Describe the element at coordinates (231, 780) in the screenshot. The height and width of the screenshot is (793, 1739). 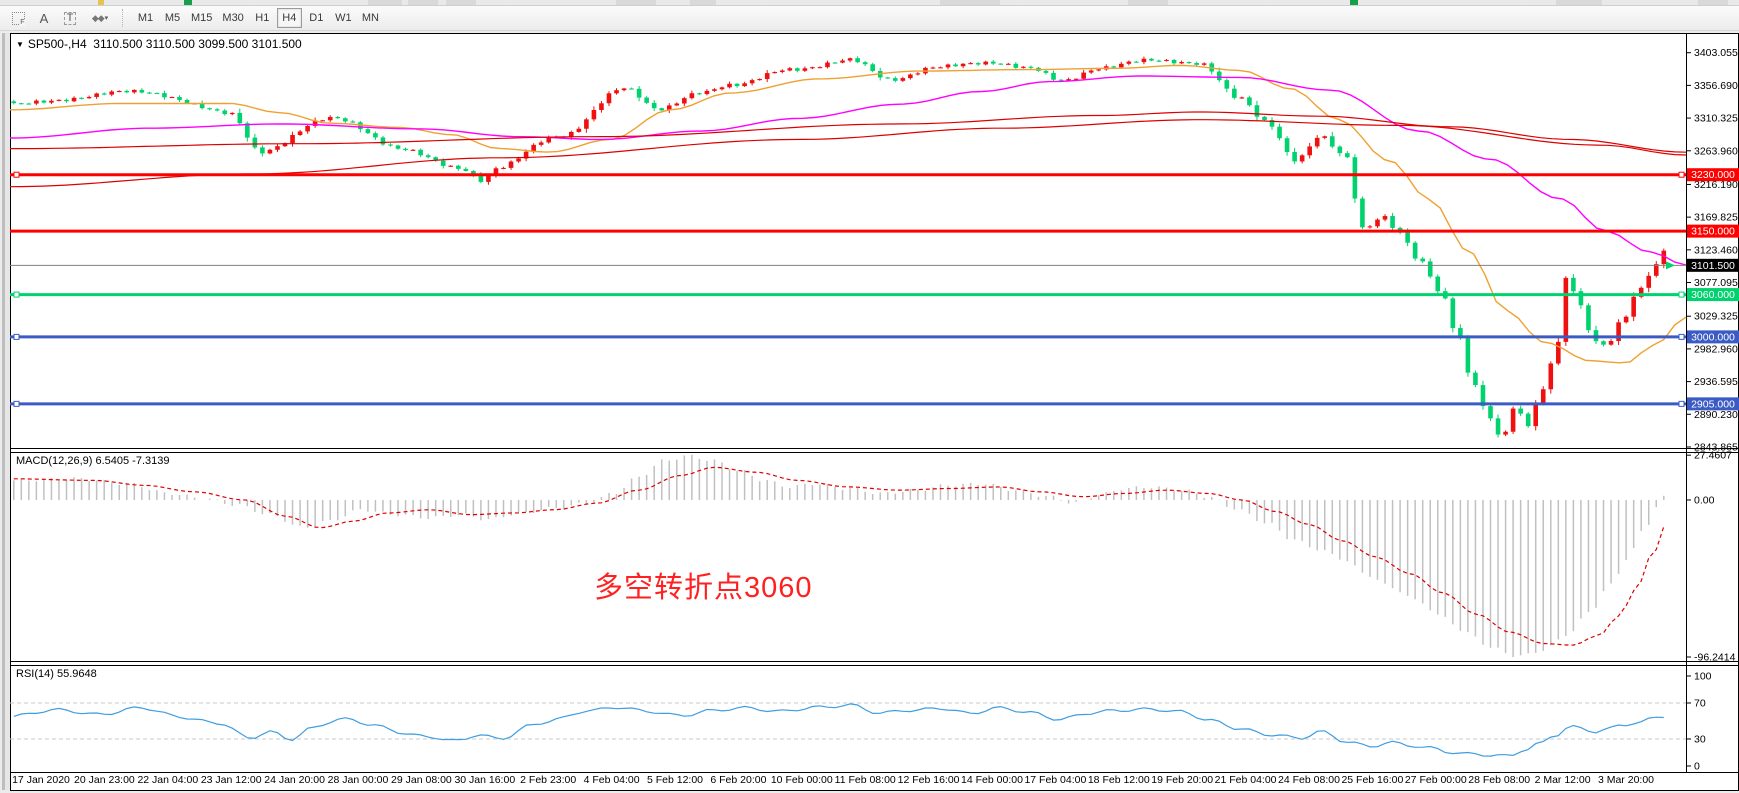
I see `date-label: 23 Jan 12:00` at that location.